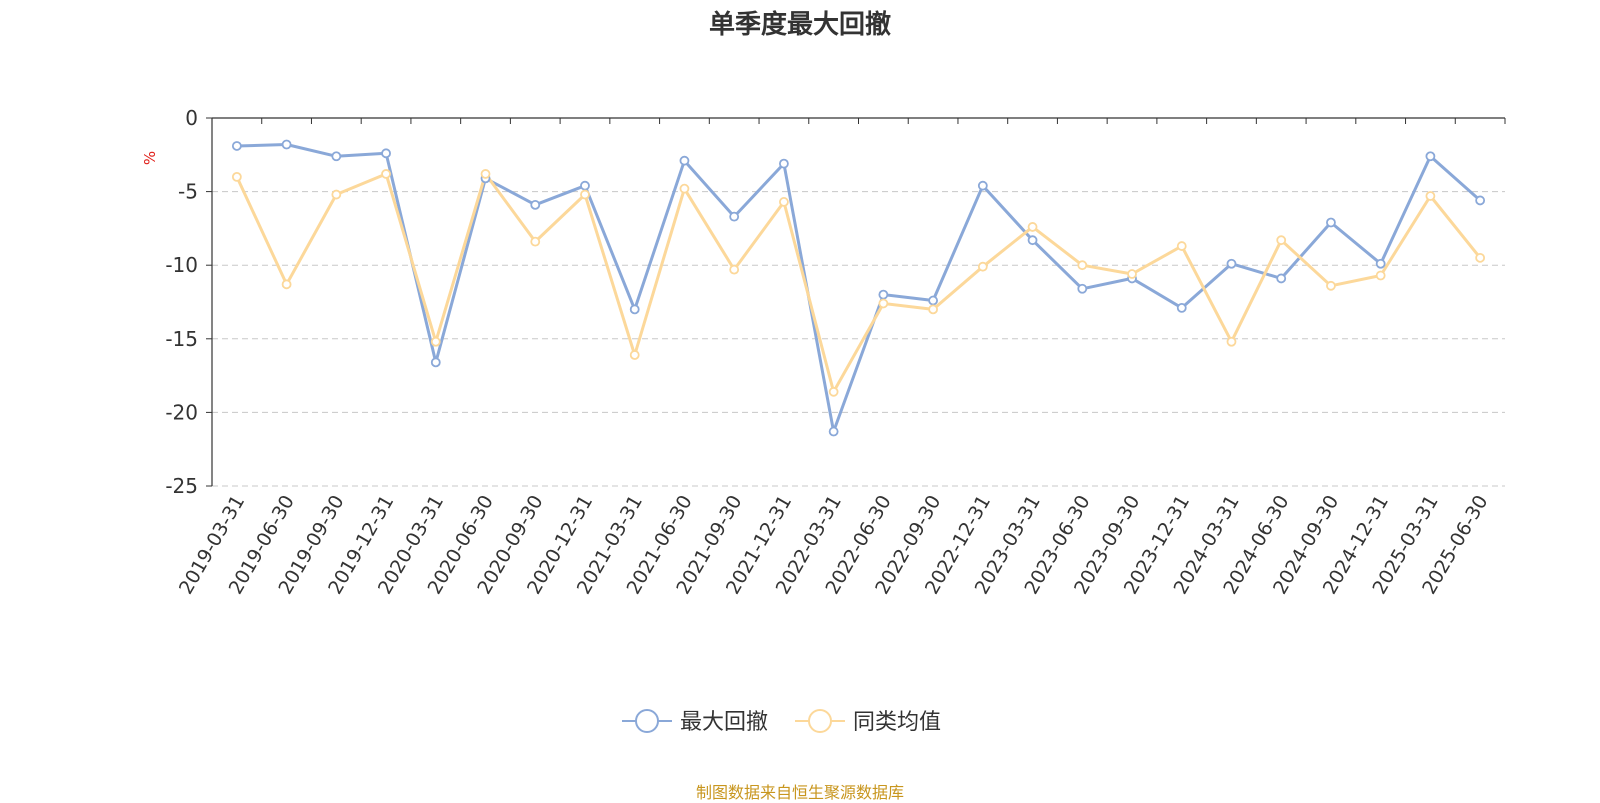 The width and height of the screenshot is (1600, 803). What do you see at coordinates (191, 118) in the screenshot?
I see `y-tick-label: 0` at bounding box center [191, 118].